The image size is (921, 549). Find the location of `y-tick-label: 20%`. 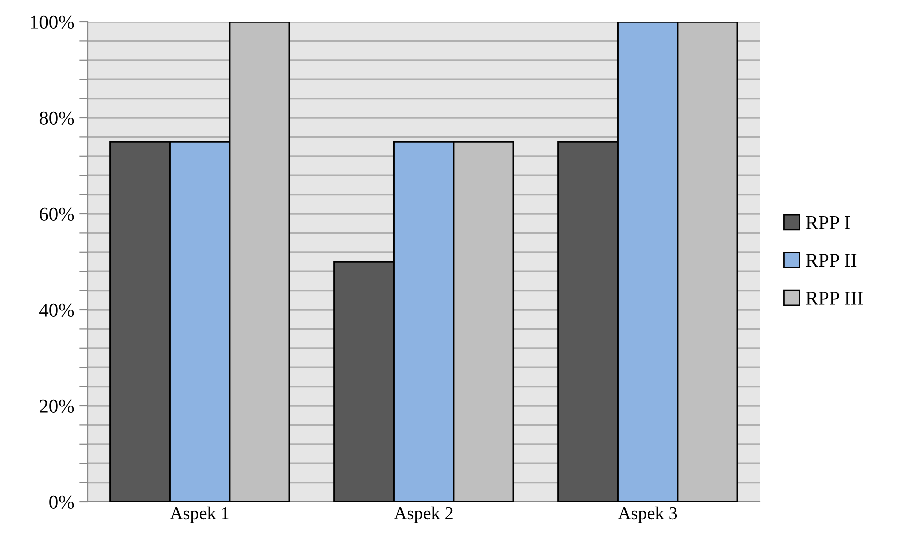

y-tick-label: 20% is located at coordinates (57, 406).